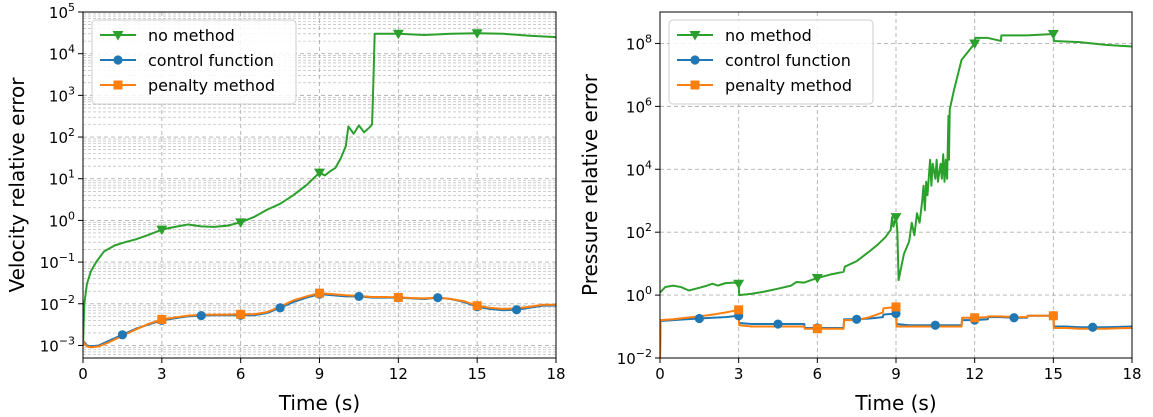 The image size is (1153, 417). Describe the element at coordinates (57, 344) in the screenshot. I see `y-tick-label: 10⁻³` at that location.